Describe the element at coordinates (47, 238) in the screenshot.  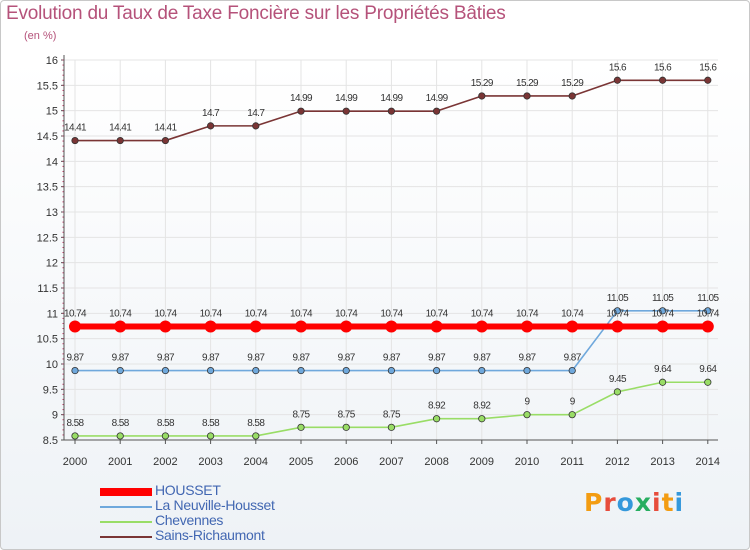
I see `y-tick-label: 12.5` at that location.